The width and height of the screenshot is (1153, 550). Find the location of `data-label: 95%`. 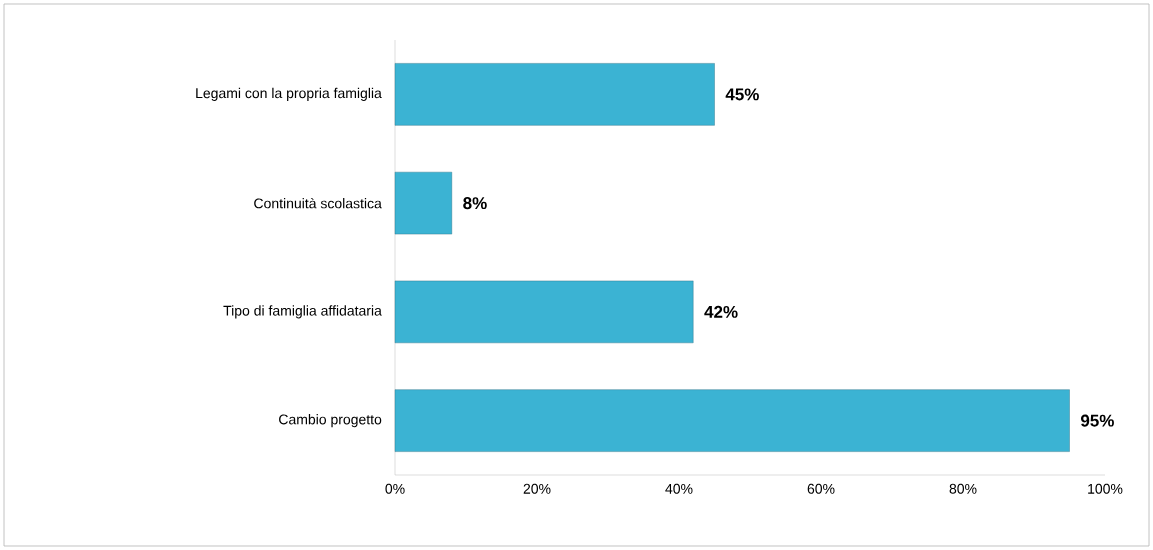

data-label: 95% is located at coordinates (1097, 420).